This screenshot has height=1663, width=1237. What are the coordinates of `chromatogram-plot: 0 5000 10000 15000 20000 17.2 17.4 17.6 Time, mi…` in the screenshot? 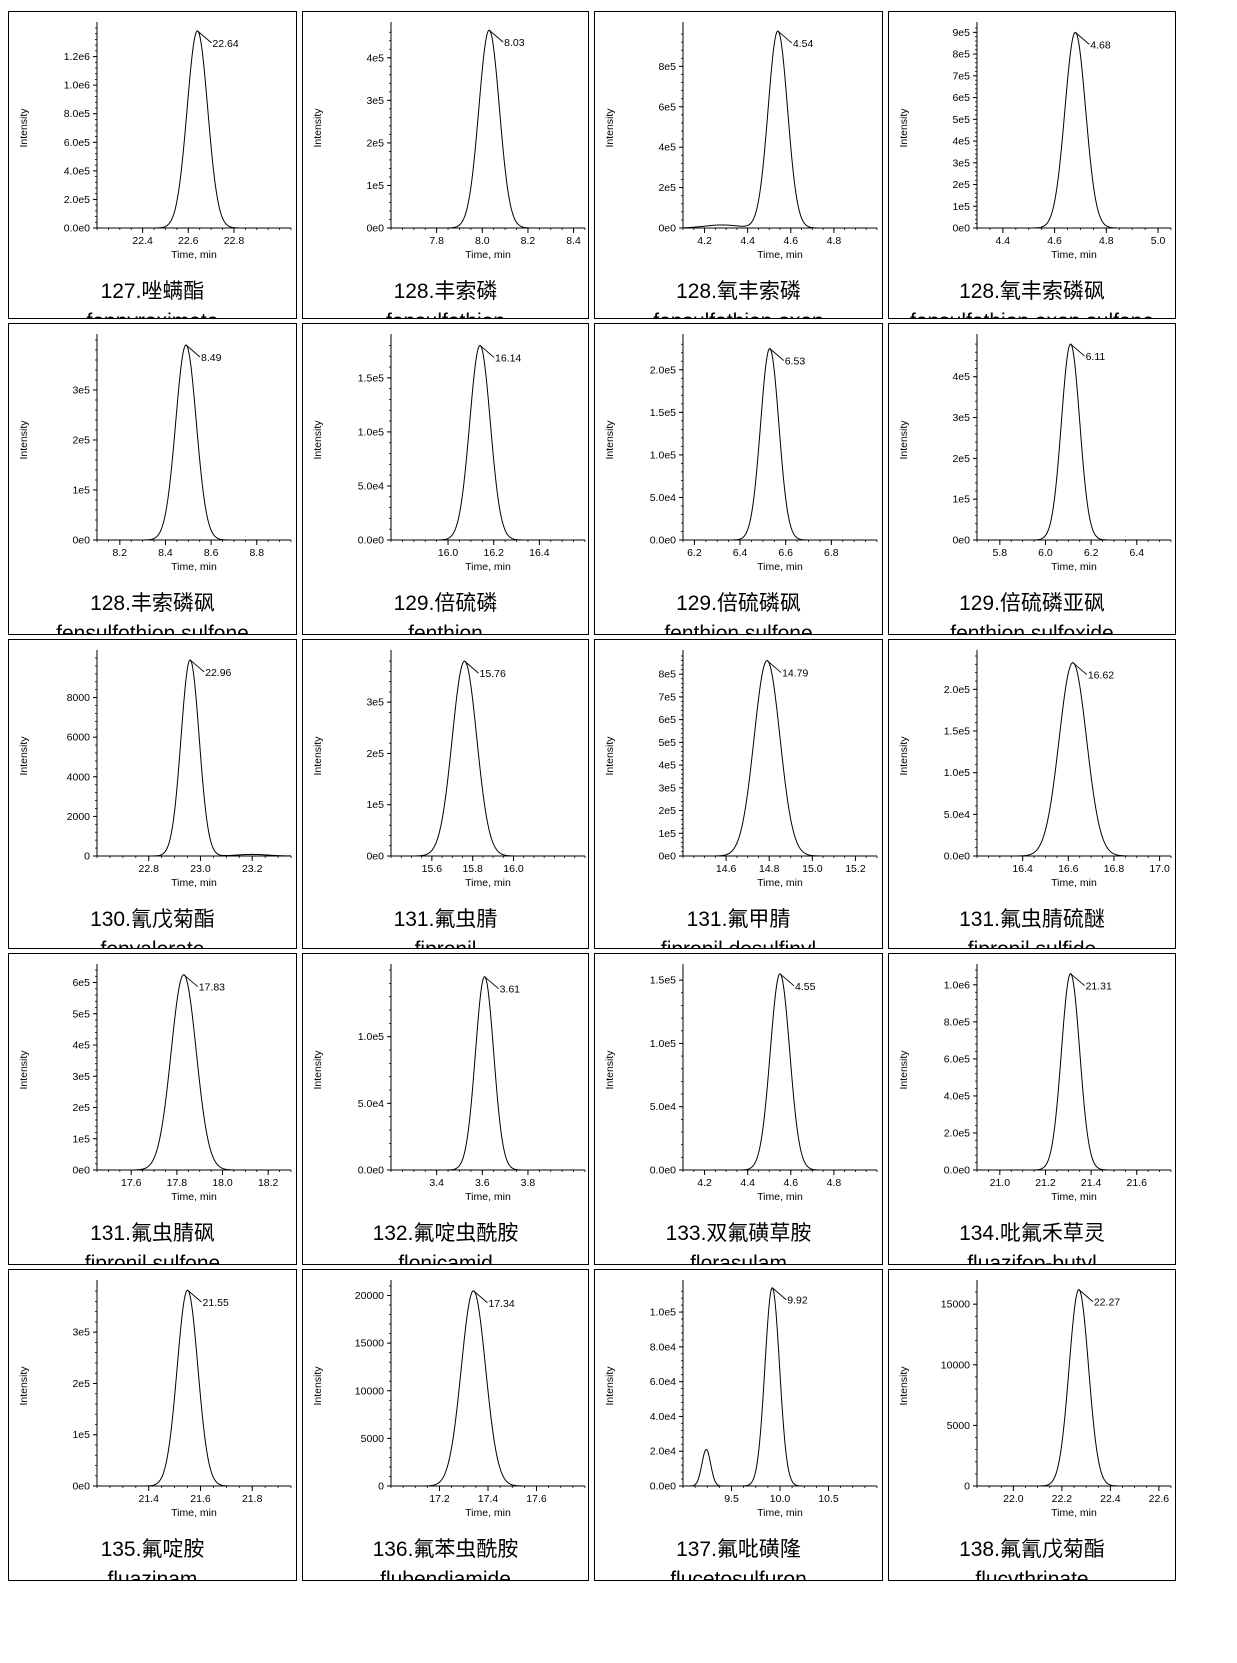 It's located at (449, 1399).